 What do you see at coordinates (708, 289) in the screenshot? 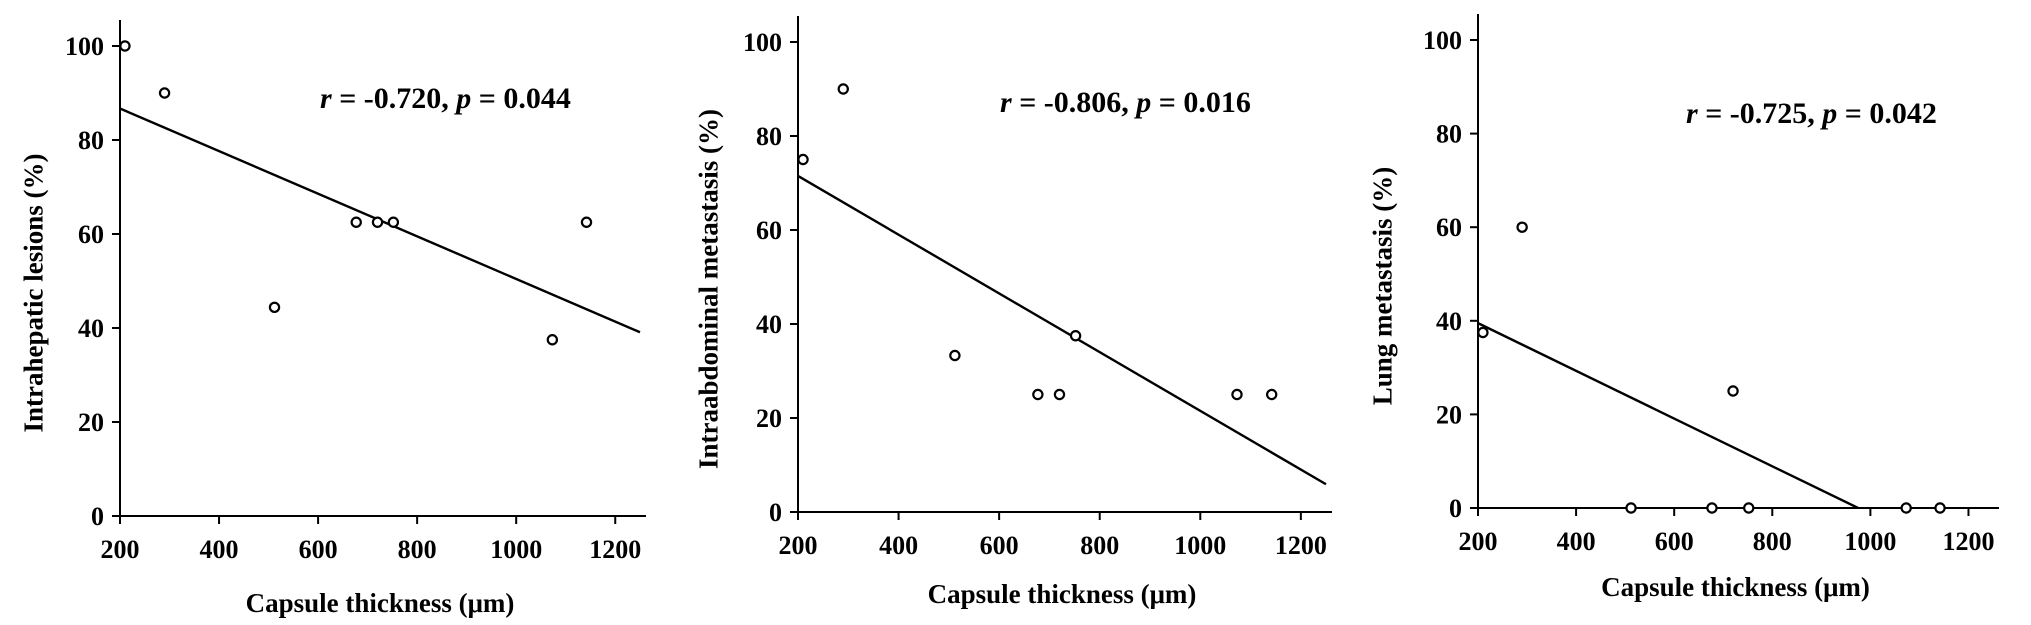
I see `y-axis-label: Intraabdominal metastasis (%)` at bounding box center [708, 289].